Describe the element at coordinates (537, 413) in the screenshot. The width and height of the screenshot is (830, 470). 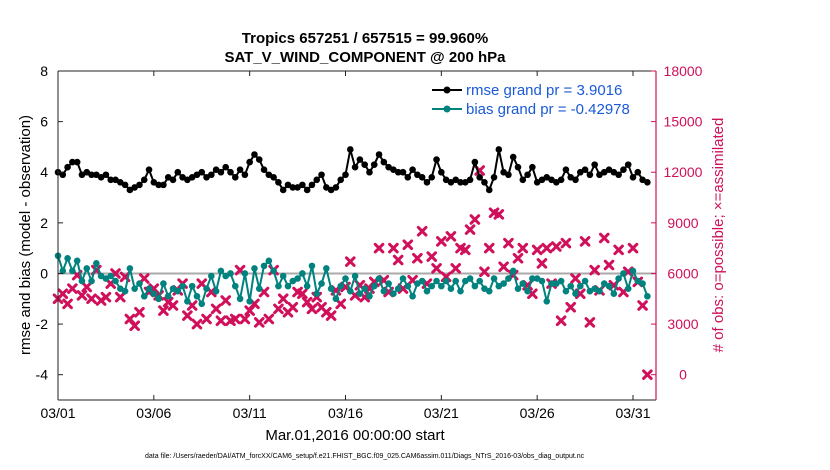
I see `x-tick-label: 03/26` at that location.